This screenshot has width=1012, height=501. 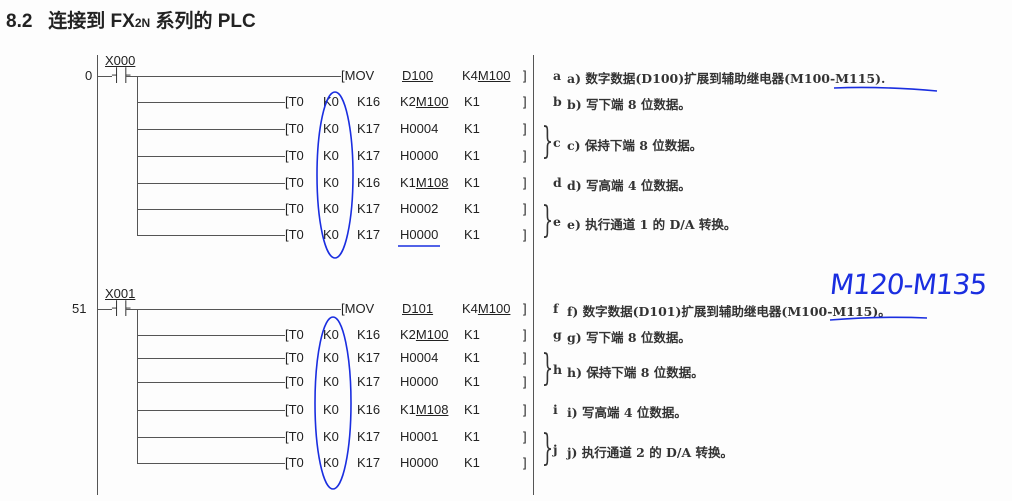 I want to click on operand: H0002, so click(x=419, y=208).